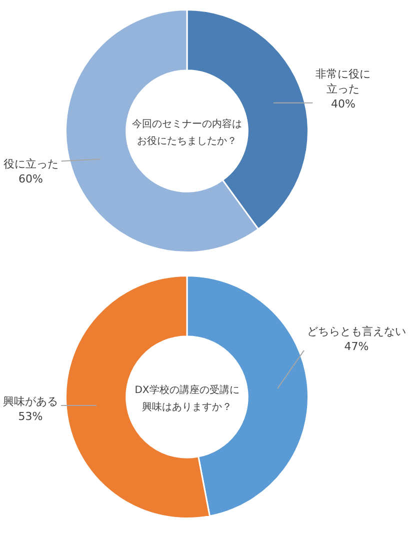  What do you see at coordinates (30, 416) in the screenshot?
I see `data-label: 53%` at bounding box center [30, 416].